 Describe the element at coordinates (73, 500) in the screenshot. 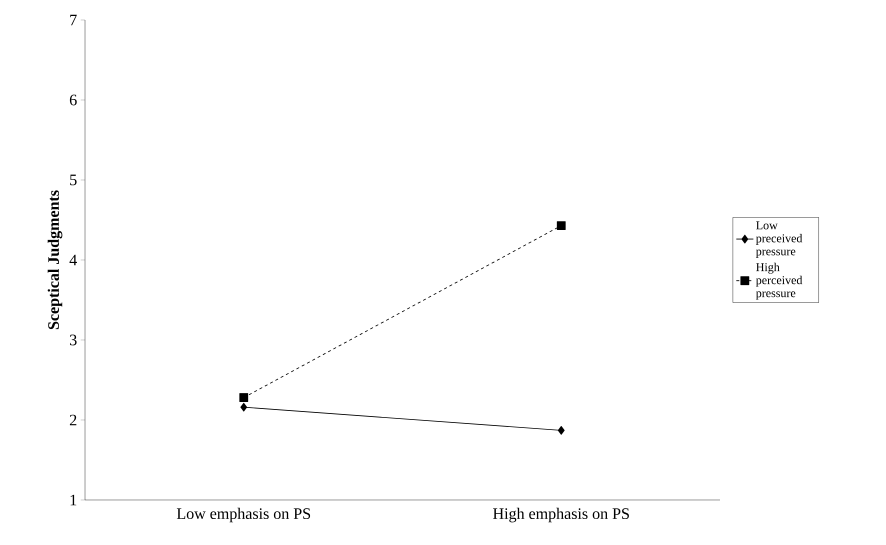

I see `y-tick-label: 1` at that location.